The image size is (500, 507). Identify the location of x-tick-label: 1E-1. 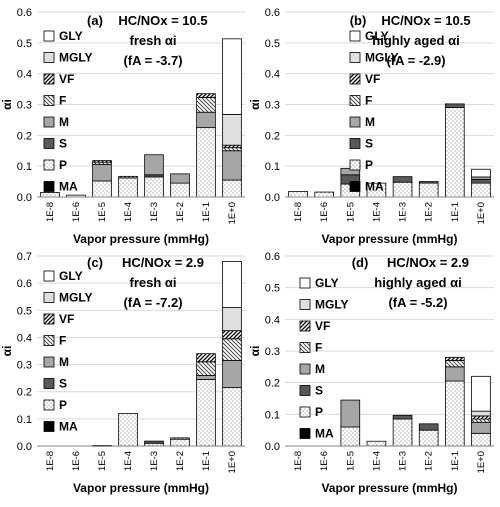
(455, 212).